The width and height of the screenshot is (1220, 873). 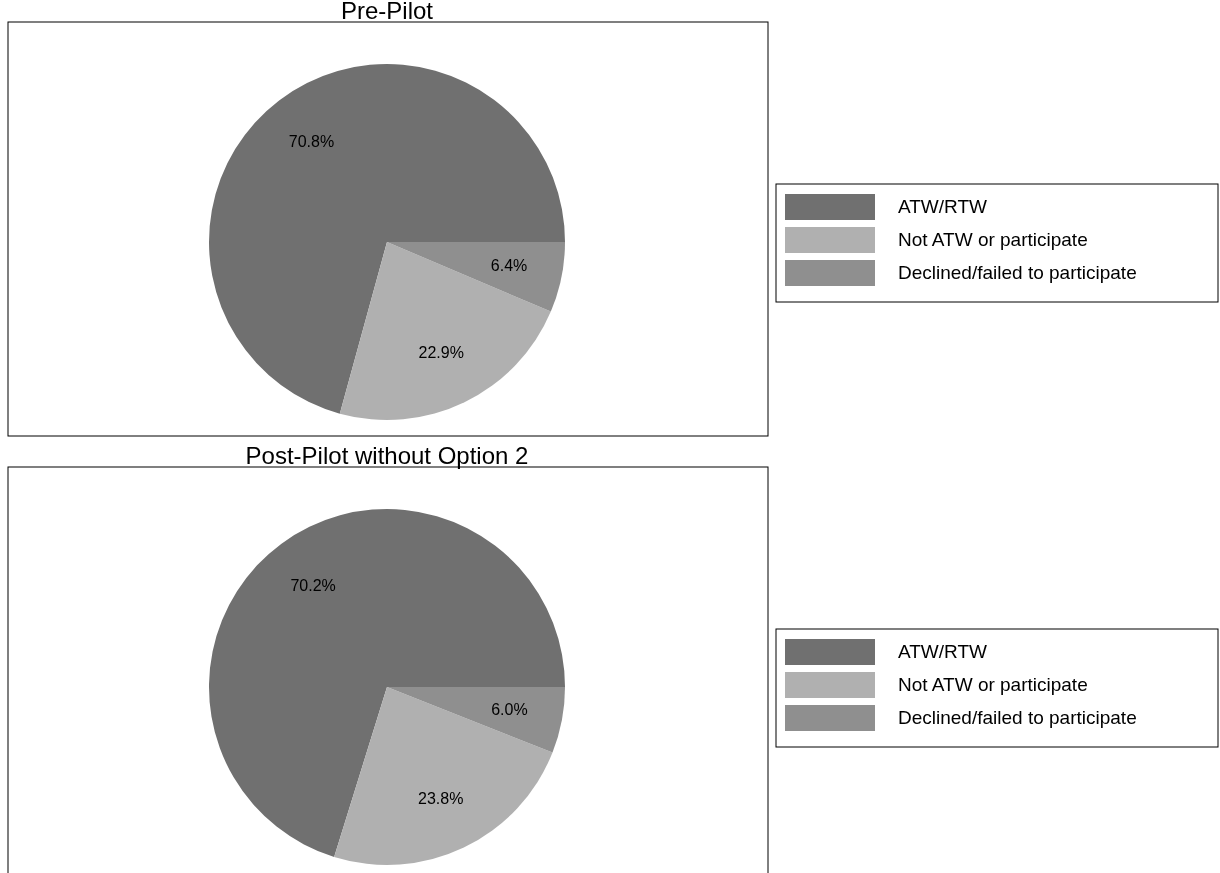 What do you see at coordinates (509, 266) in the screenshot?
I see `data-label: 6.4%` at bounding box center [509, 266].